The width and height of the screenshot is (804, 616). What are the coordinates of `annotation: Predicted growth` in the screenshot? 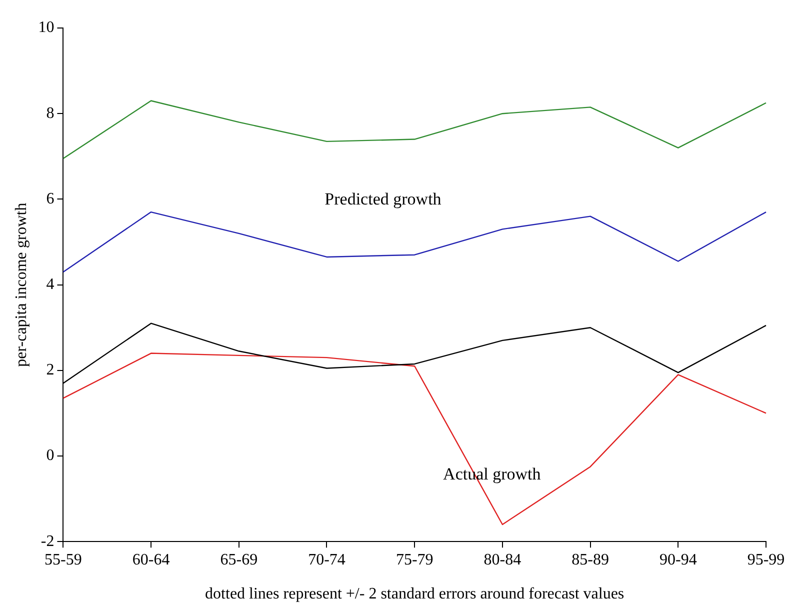 It's located at (383, 199).